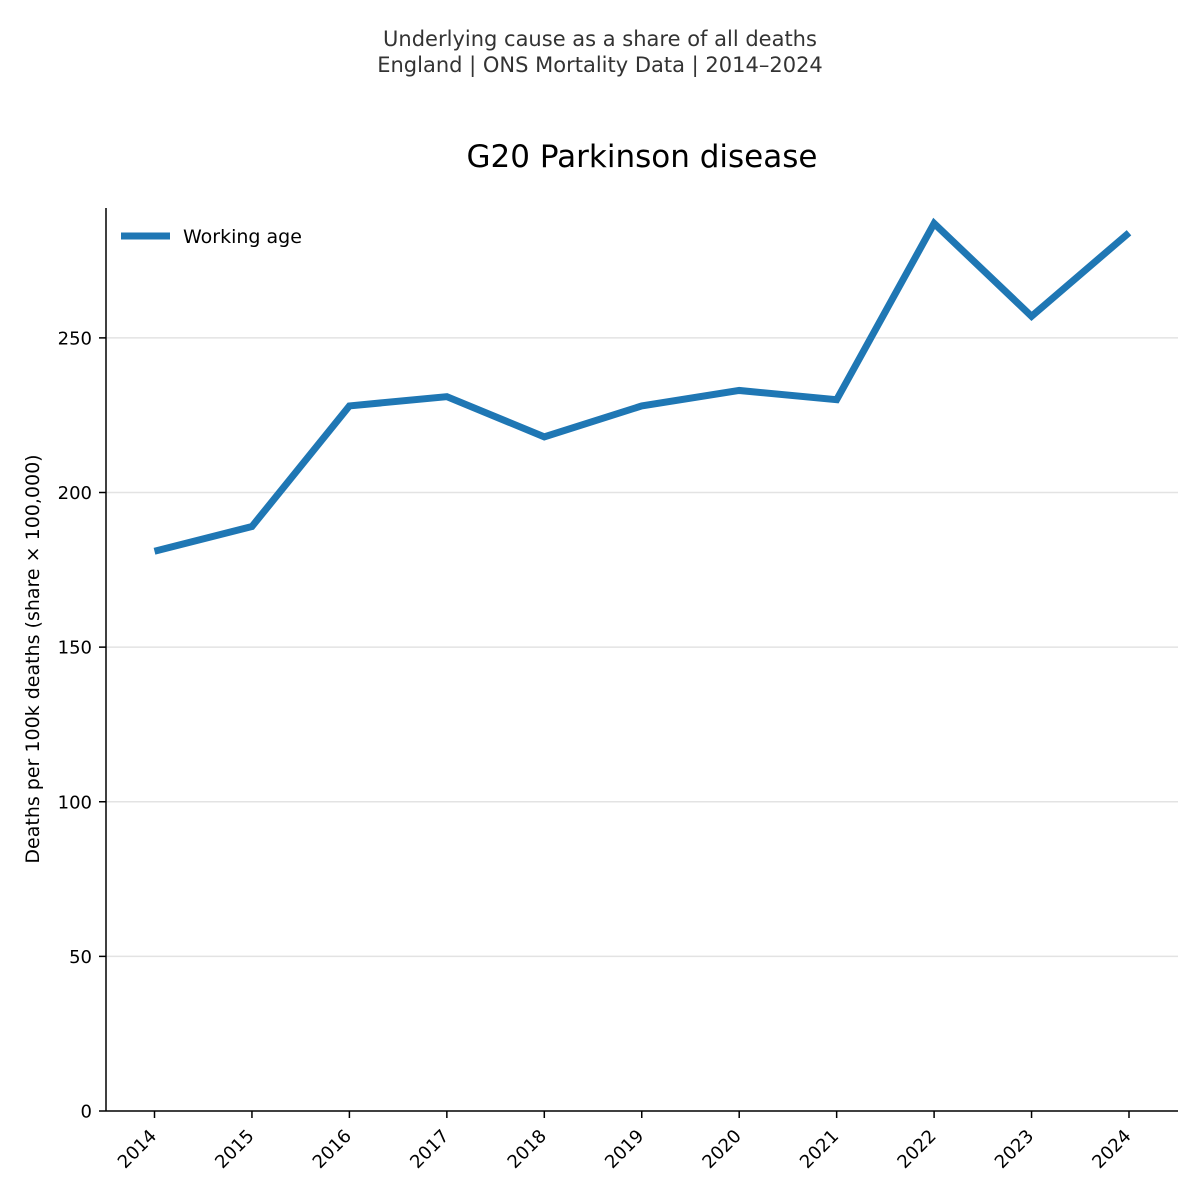 The width and height of the screenshot is (1200, 1200). I want to click on suptitle-line-2: England | ONS Mortality Data | 2014–2024, so click(600, 65).